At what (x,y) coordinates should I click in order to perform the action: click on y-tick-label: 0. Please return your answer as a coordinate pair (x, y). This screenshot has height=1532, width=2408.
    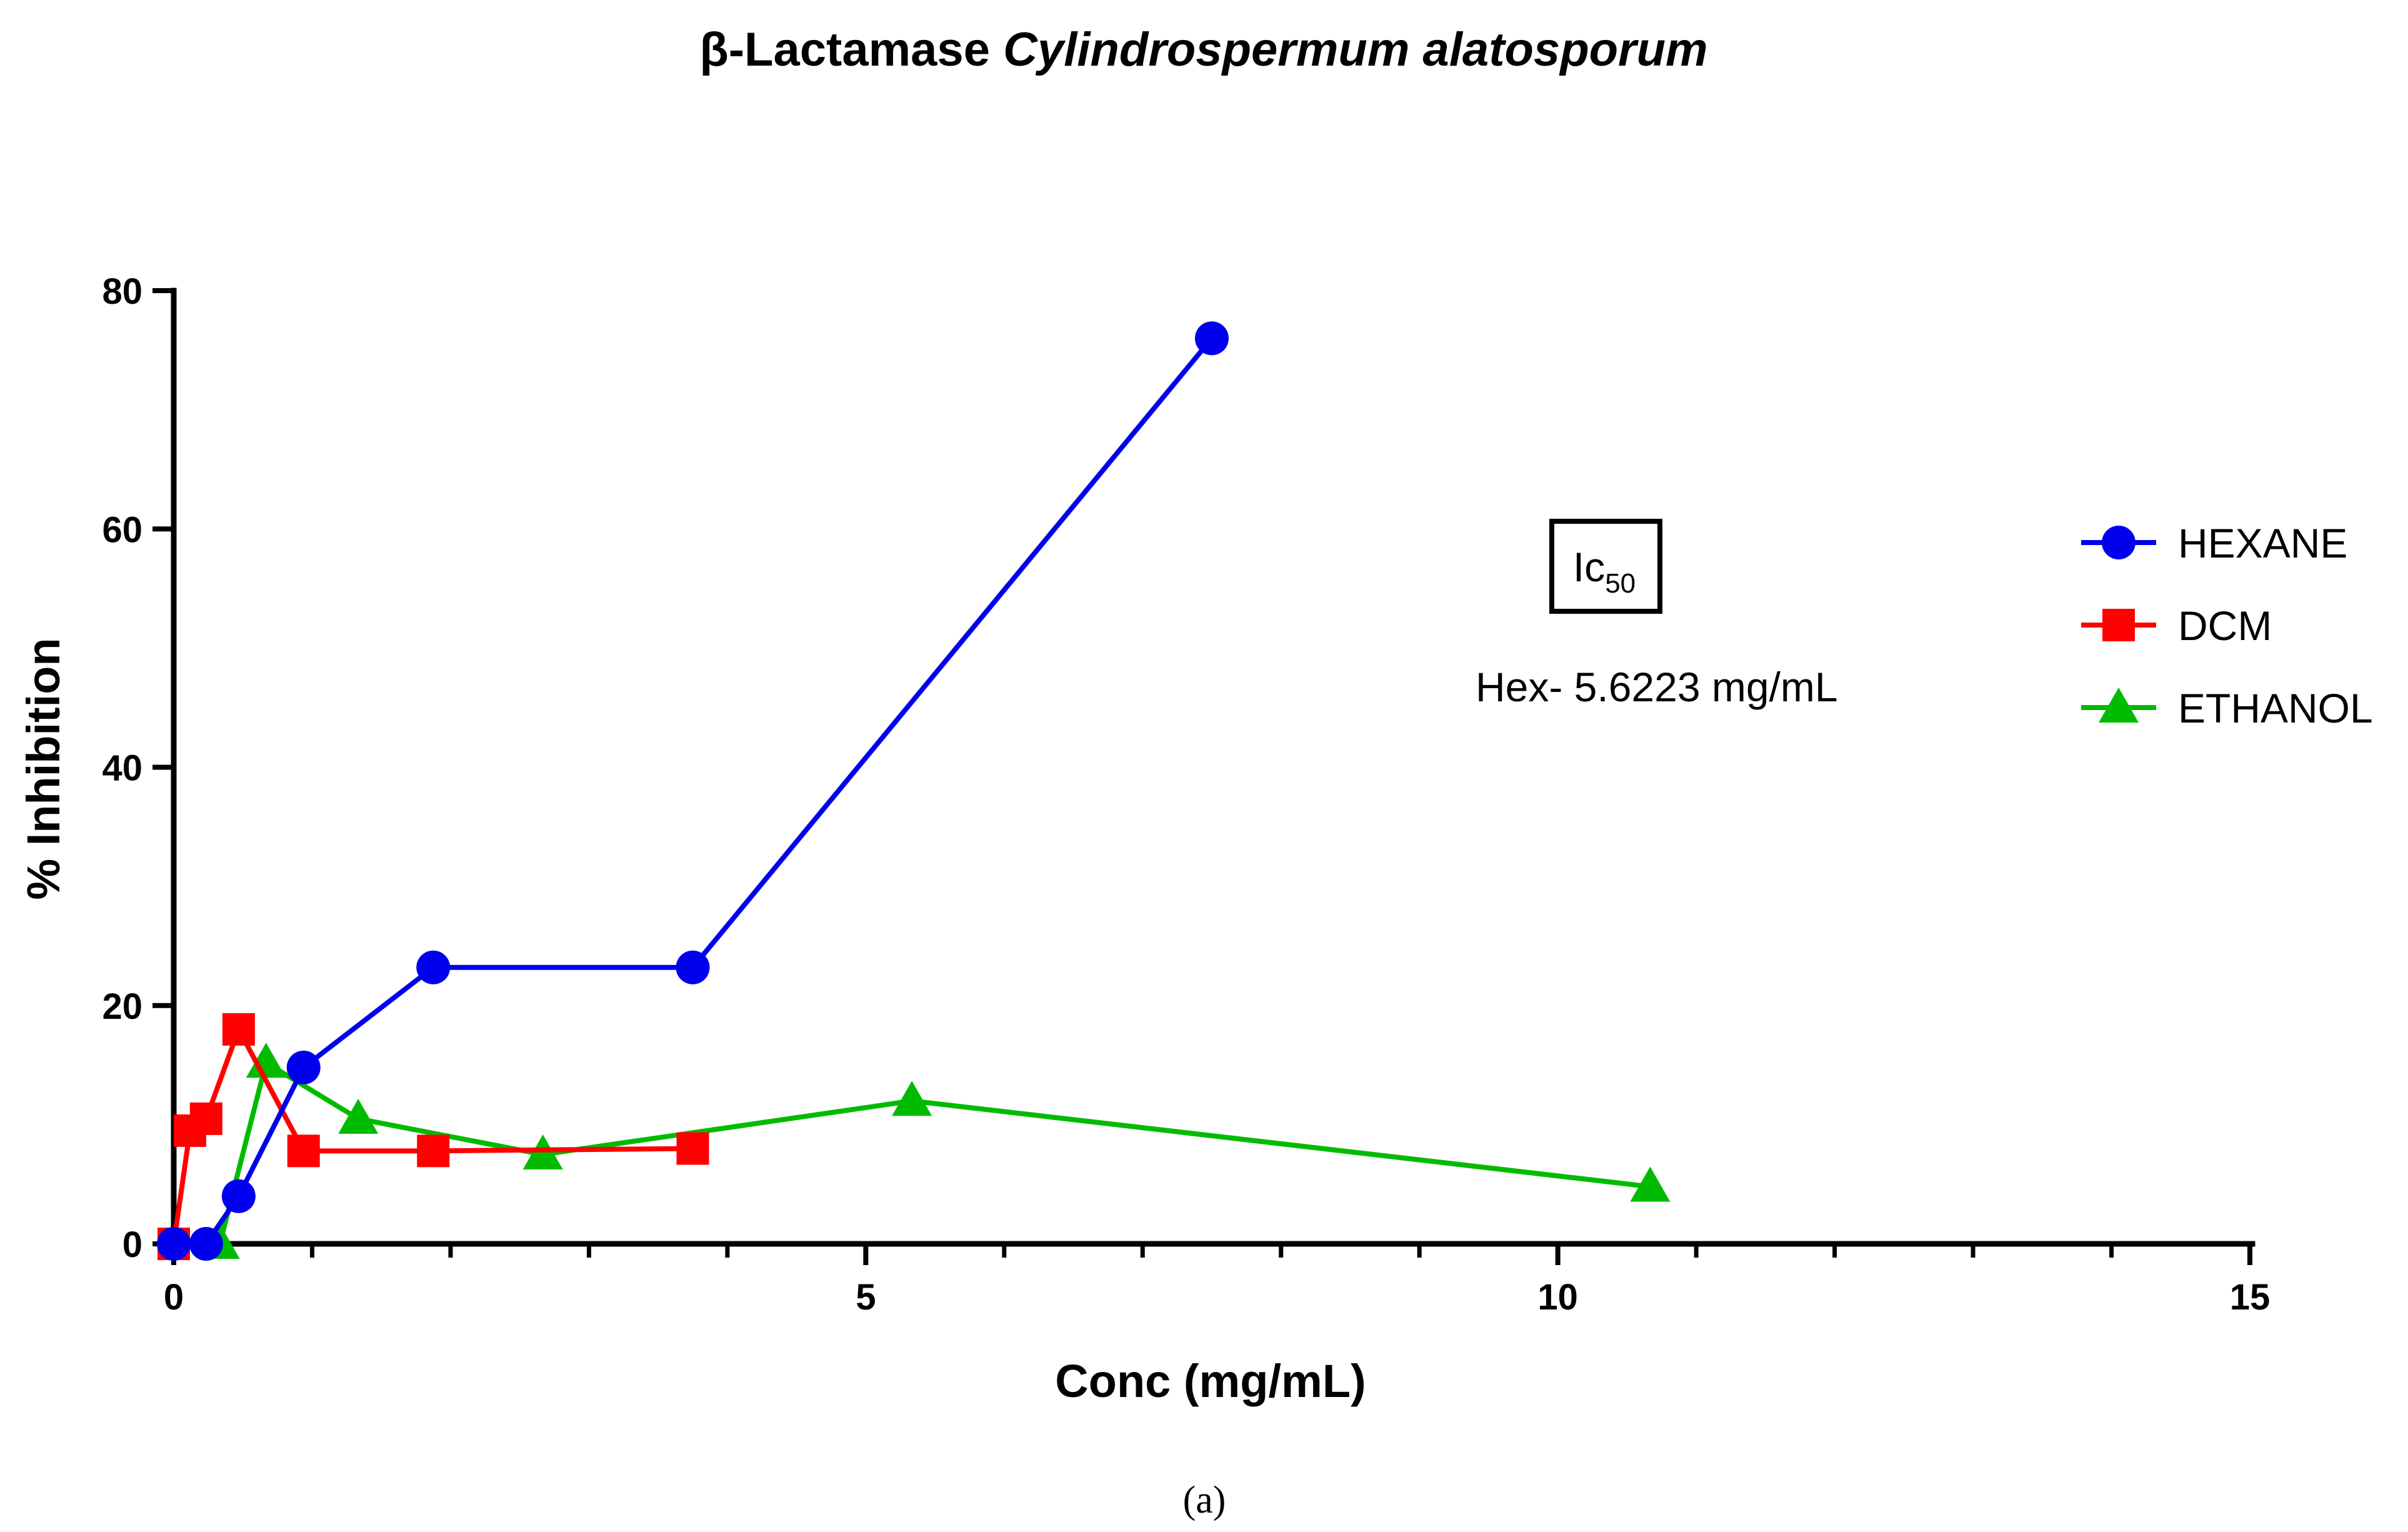
    Looking at the image, I should click on (132, 1244).